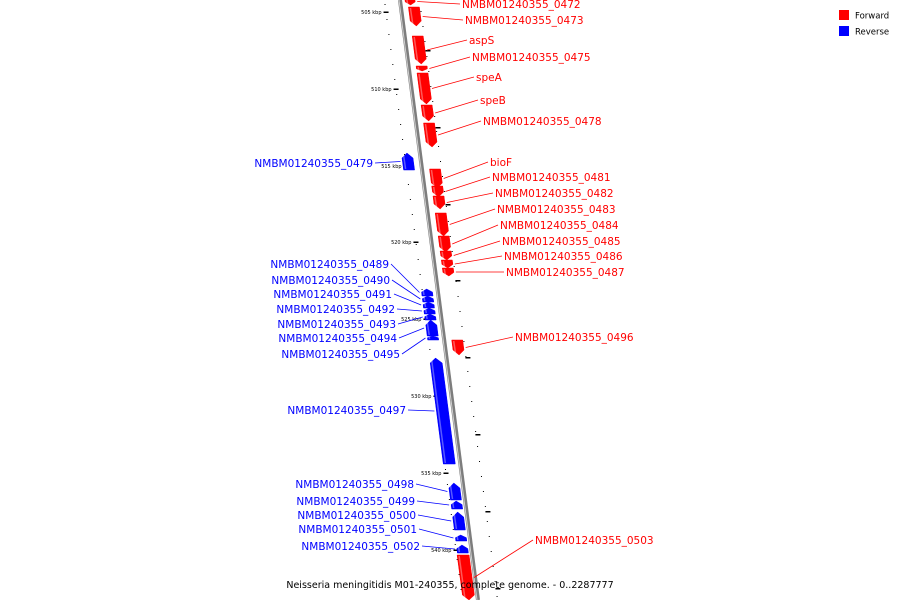  What do you see at coordinates (556, 210) in the screenshot?
I see `gene-label: NMBM01240355_0483` at bounding box center [556, 210].